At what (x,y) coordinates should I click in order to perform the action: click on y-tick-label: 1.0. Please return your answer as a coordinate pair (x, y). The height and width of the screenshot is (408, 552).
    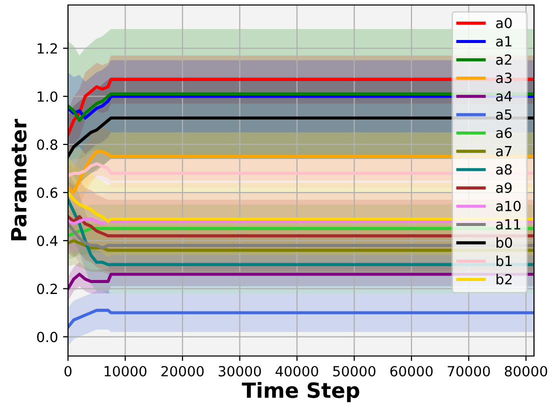
    Looking at the image, I should click on (48, 96).